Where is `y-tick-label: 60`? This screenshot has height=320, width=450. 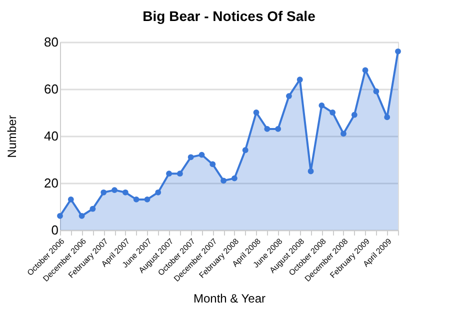 y-tick-label: 60 is located at coordinates (51, 89).